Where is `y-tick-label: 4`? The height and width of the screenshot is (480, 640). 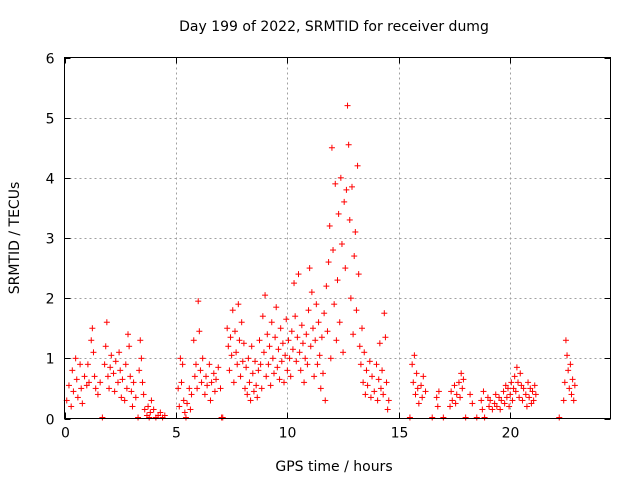 y-tick-label: 4 is located at coordinates (50, 180).